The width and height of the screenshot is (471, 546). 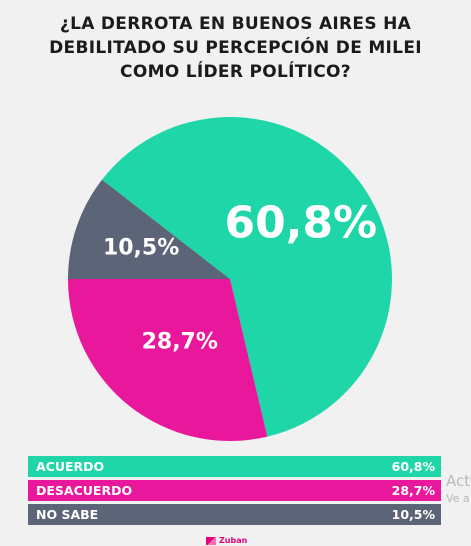 I want to click on legend-value: 28,7%, so click(x=413, y=490).